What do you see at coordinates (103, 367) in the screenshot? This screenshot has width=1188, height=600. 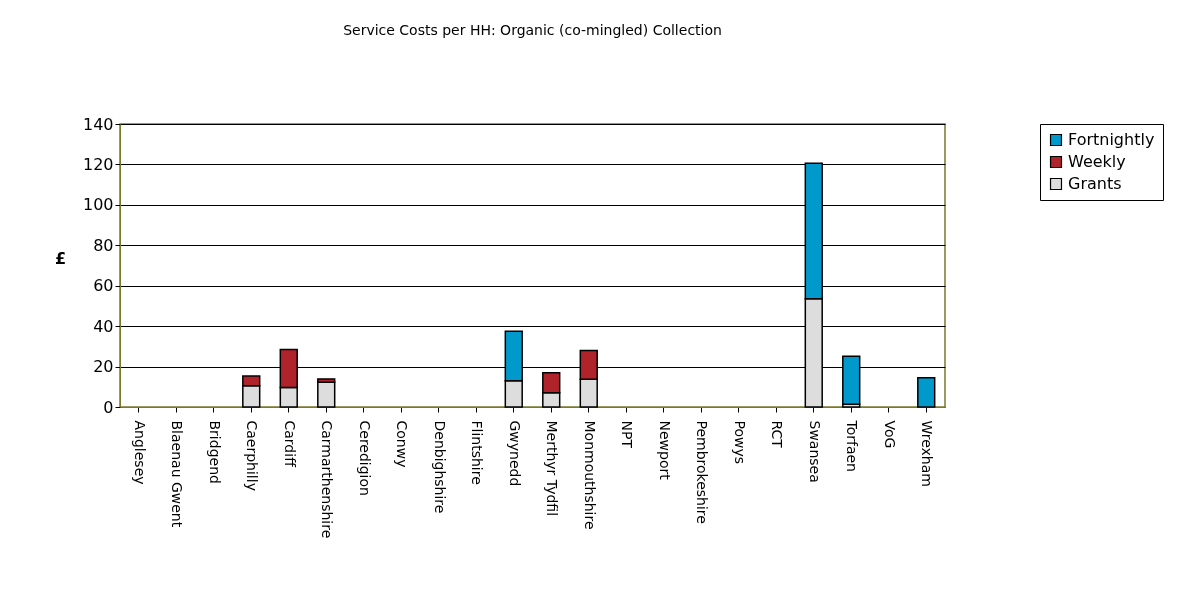 I see `y-tick-label: 20` at bounding box center [103, 367].